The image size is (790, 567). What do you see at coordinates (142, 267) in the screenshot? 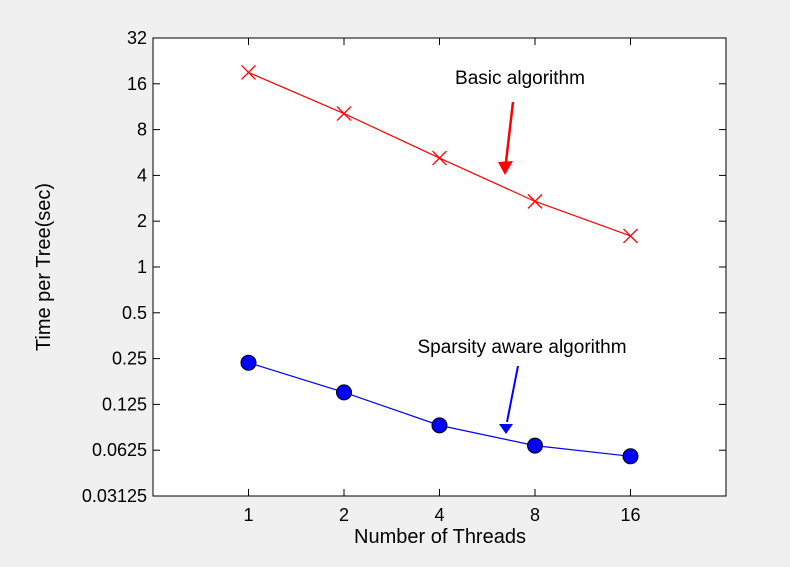
I see `y-tick-label: 1` at bounding box center [142, 267].